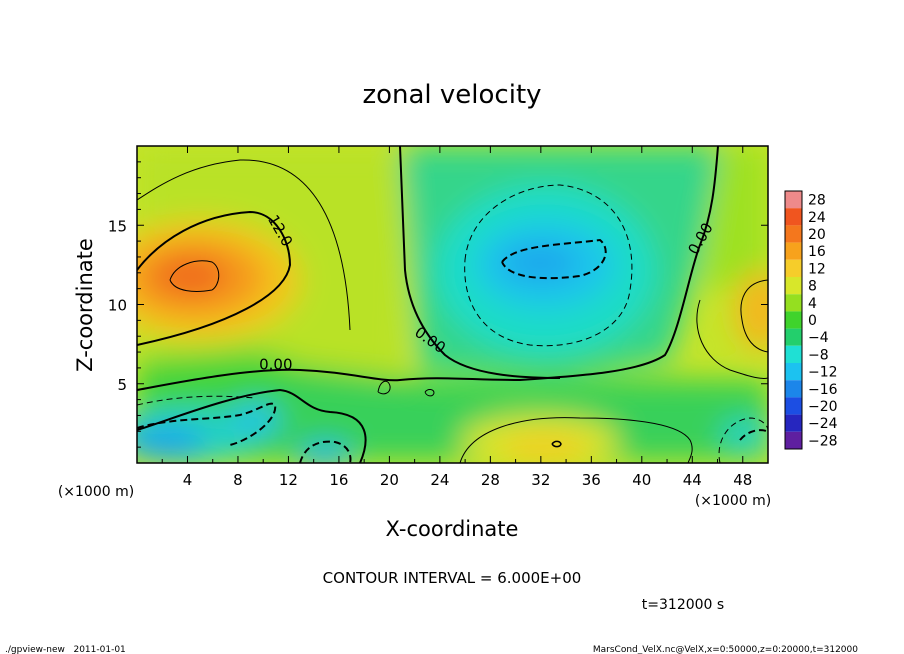  I want to click on colorbar-frame, so click(793, 320).